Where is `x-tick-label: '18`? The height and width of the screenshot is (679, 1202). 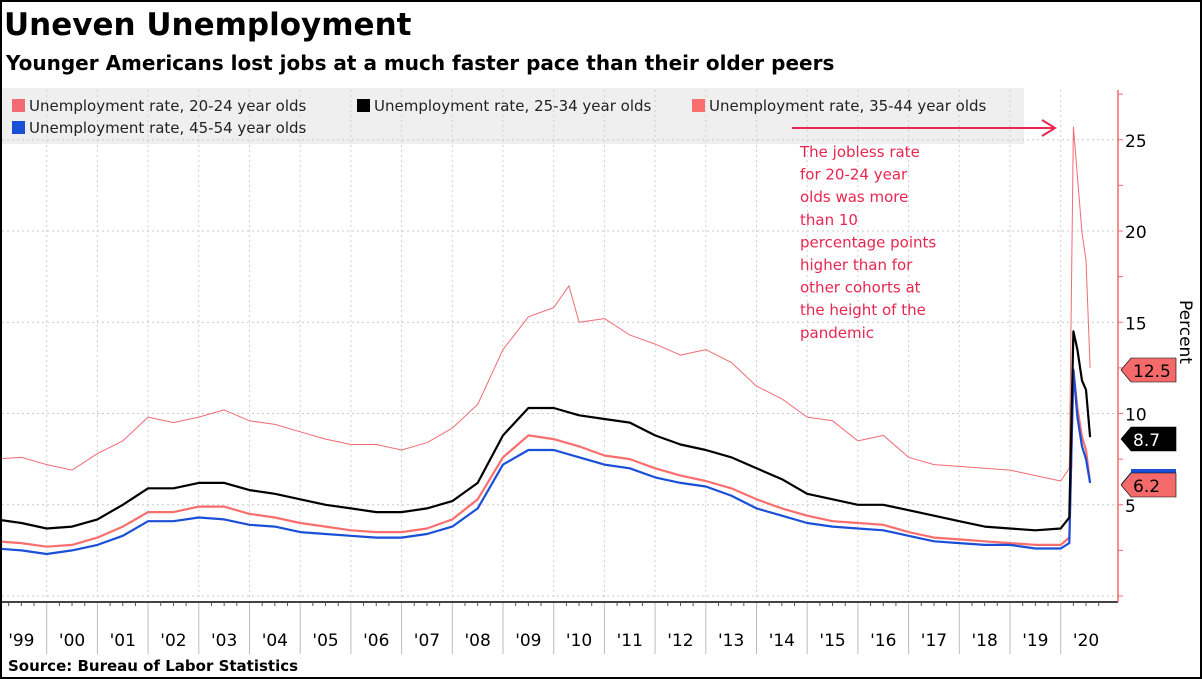 x-tick-label: '18 is located at coordinates (984, 641).